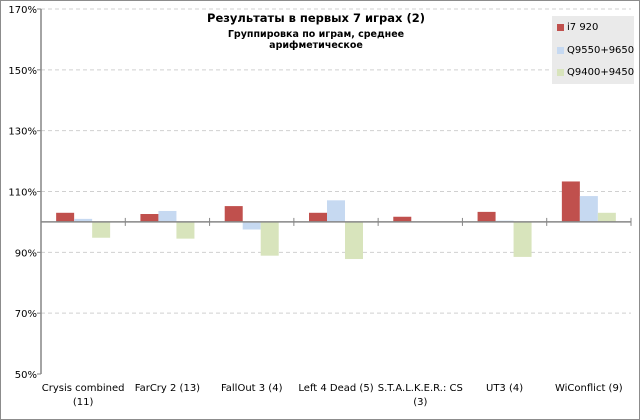 This screenshot has width=640, height=420. I want to click on y-tick-label: 110%, so click(22, 193).